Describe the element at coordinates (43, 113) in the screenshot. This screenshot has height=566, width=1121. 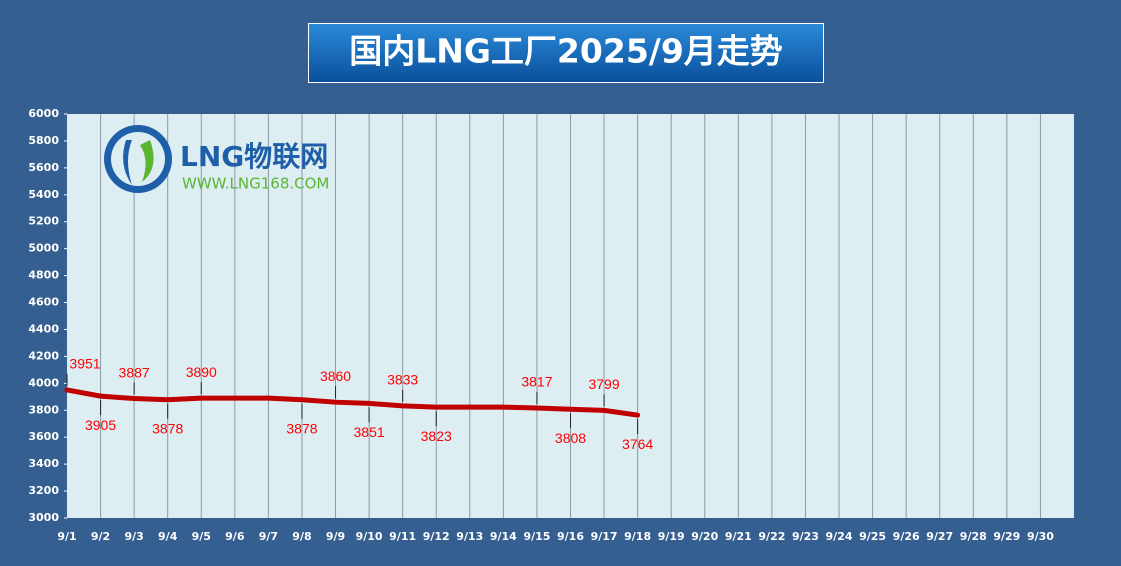
I see `y-tick-label: 6000` at that location.